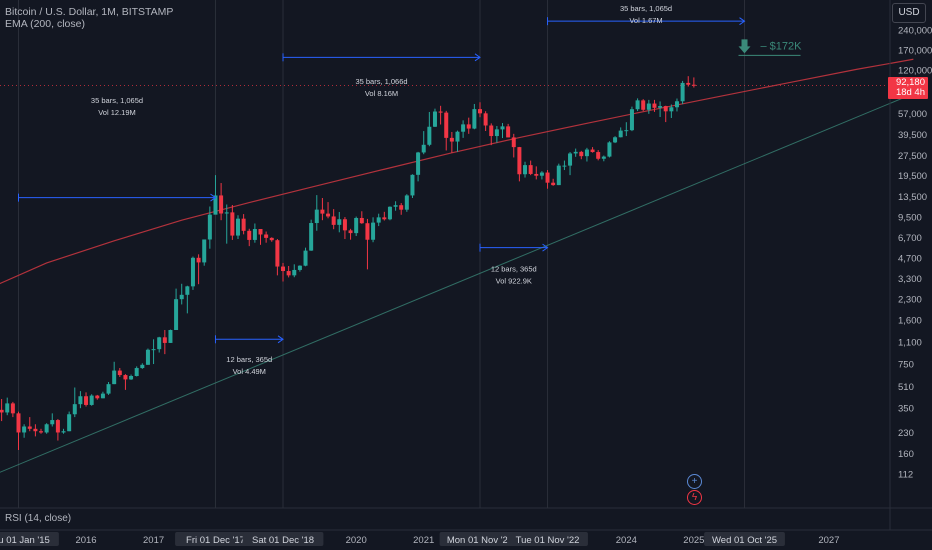  I want to click on x-tick-label: 2020, so click(356, 540).